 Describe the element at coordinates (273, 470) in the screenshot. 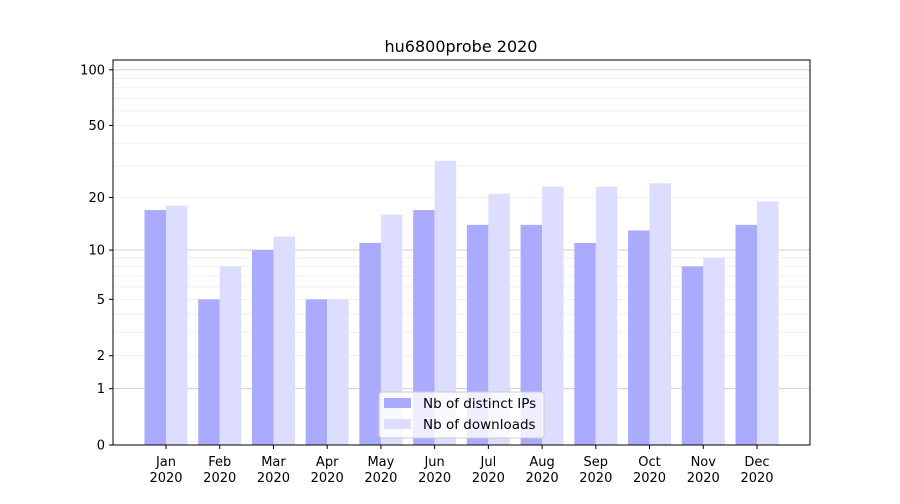

I see `x-tick-label: Mar 2020` at that location.